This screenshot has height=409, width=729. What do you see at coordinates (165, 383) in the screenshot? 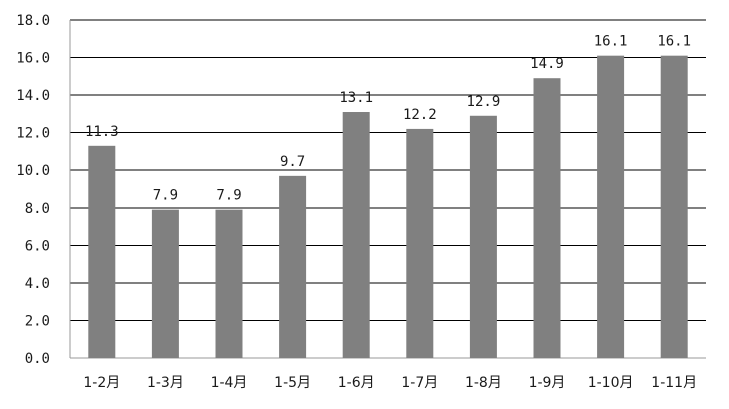
I see `x-category-label: 1-3月` at bounding box center [165, 383].